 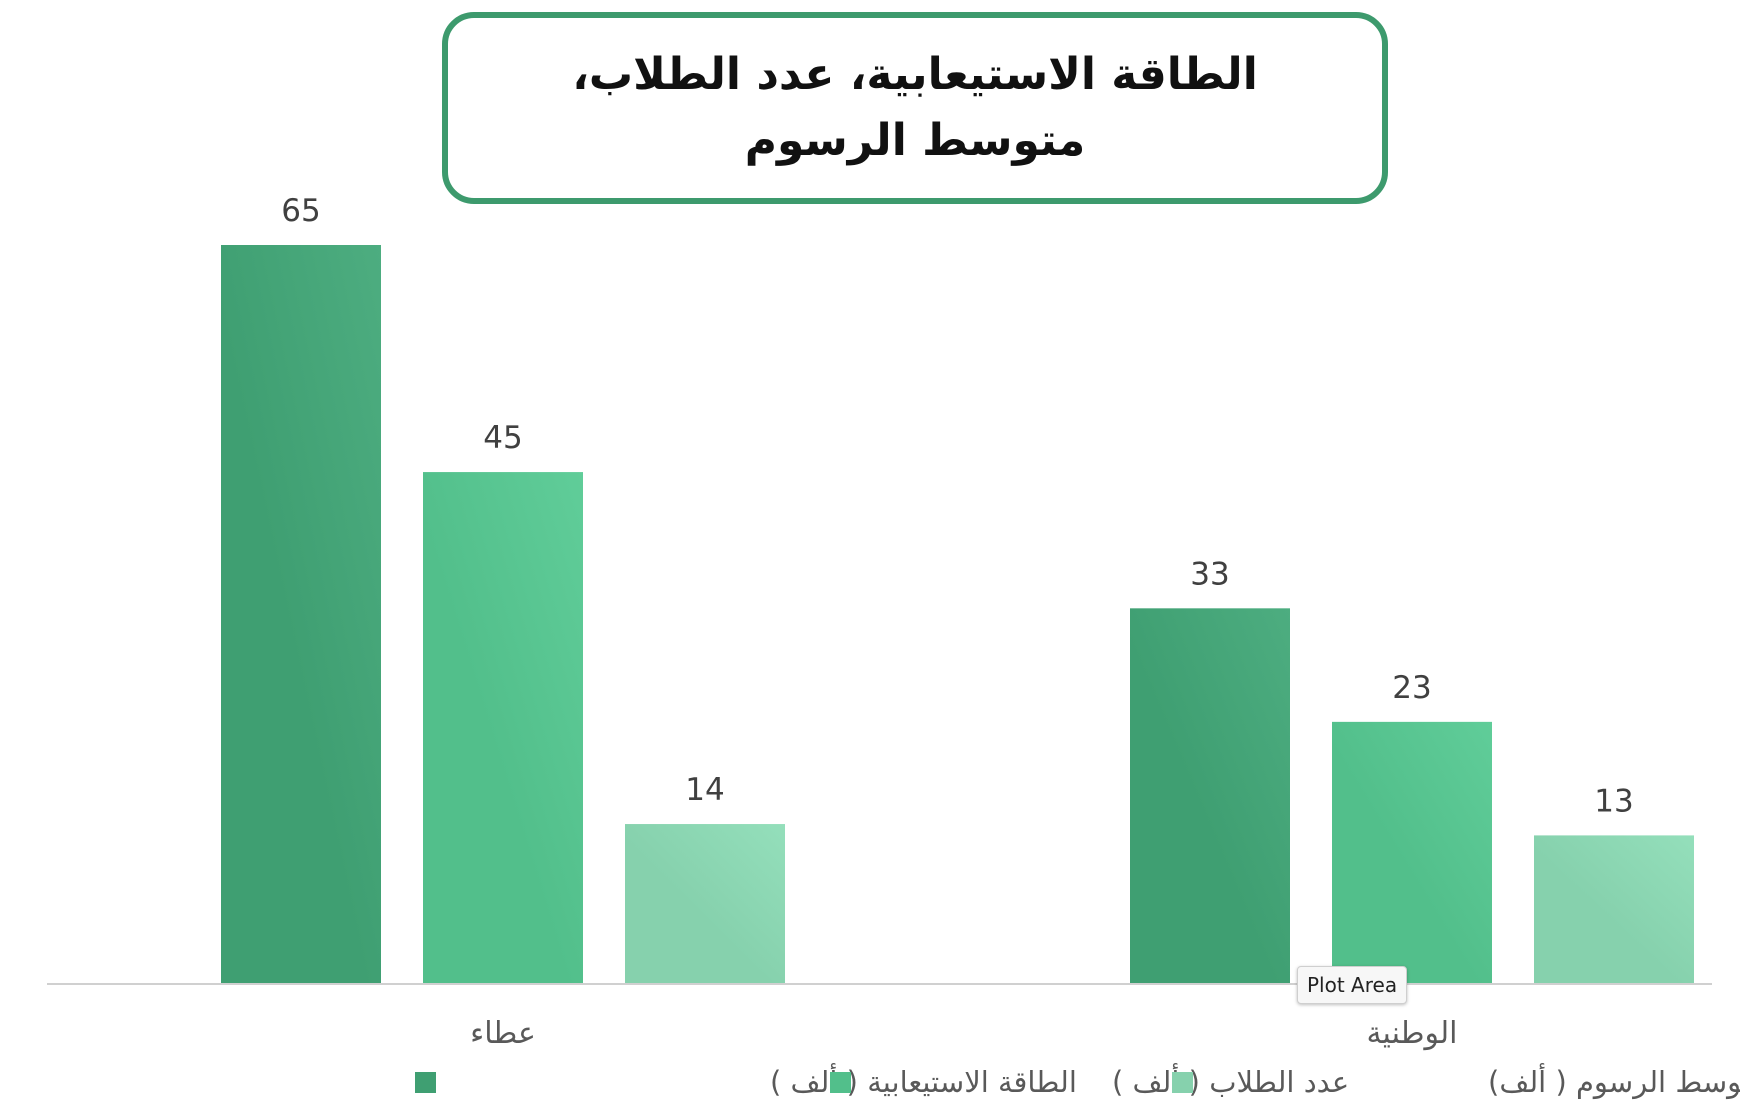 What do you see at coordinates (1614, 1080) in the screenshot?
I see `legend-label-2: متوسط الرسوم ( ألف)` at bounding box center [1614, 1080].